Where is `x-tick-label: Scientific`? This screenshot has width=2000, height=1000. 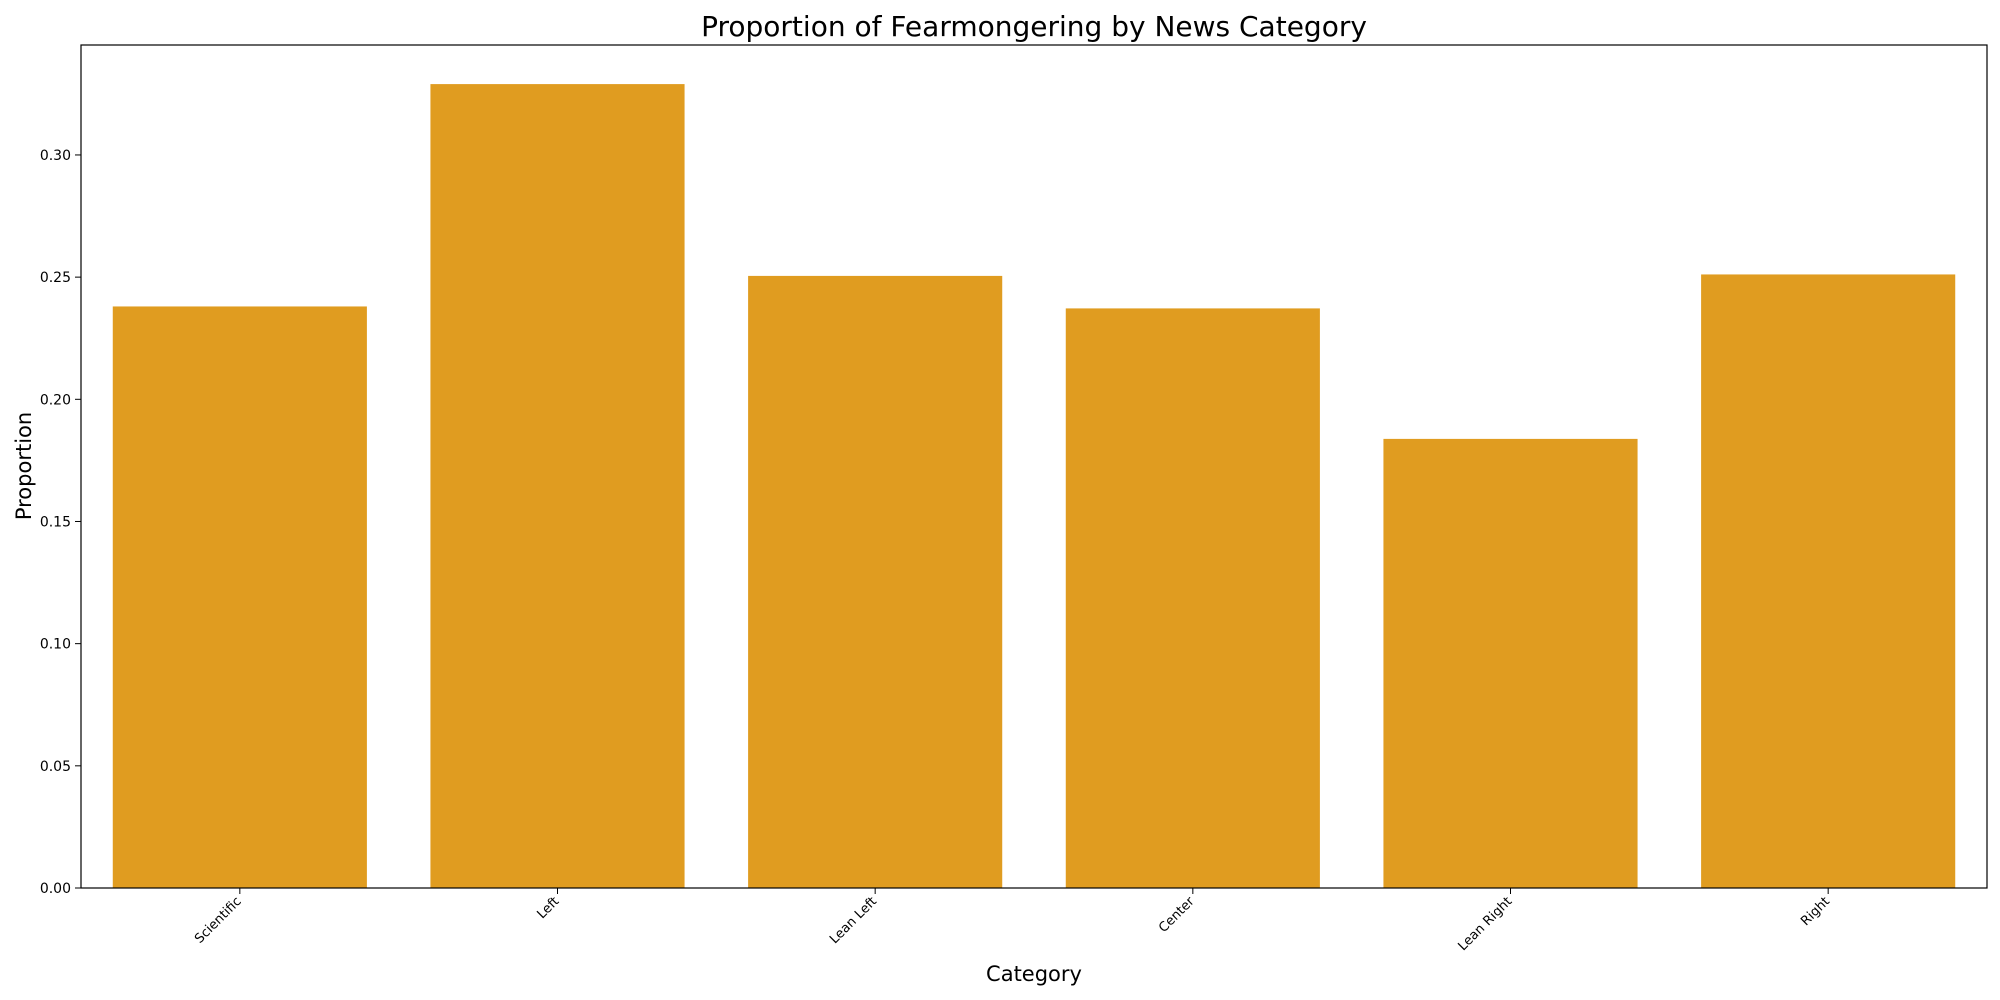
x-tick-label: Scientific is located at coordinates (218, 920).